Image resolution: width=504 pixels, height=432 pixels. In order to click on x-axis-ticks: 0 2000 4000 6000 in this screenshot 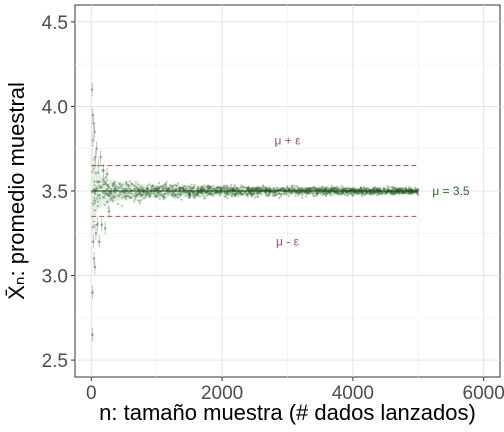, I will do `click(295, 390)`.